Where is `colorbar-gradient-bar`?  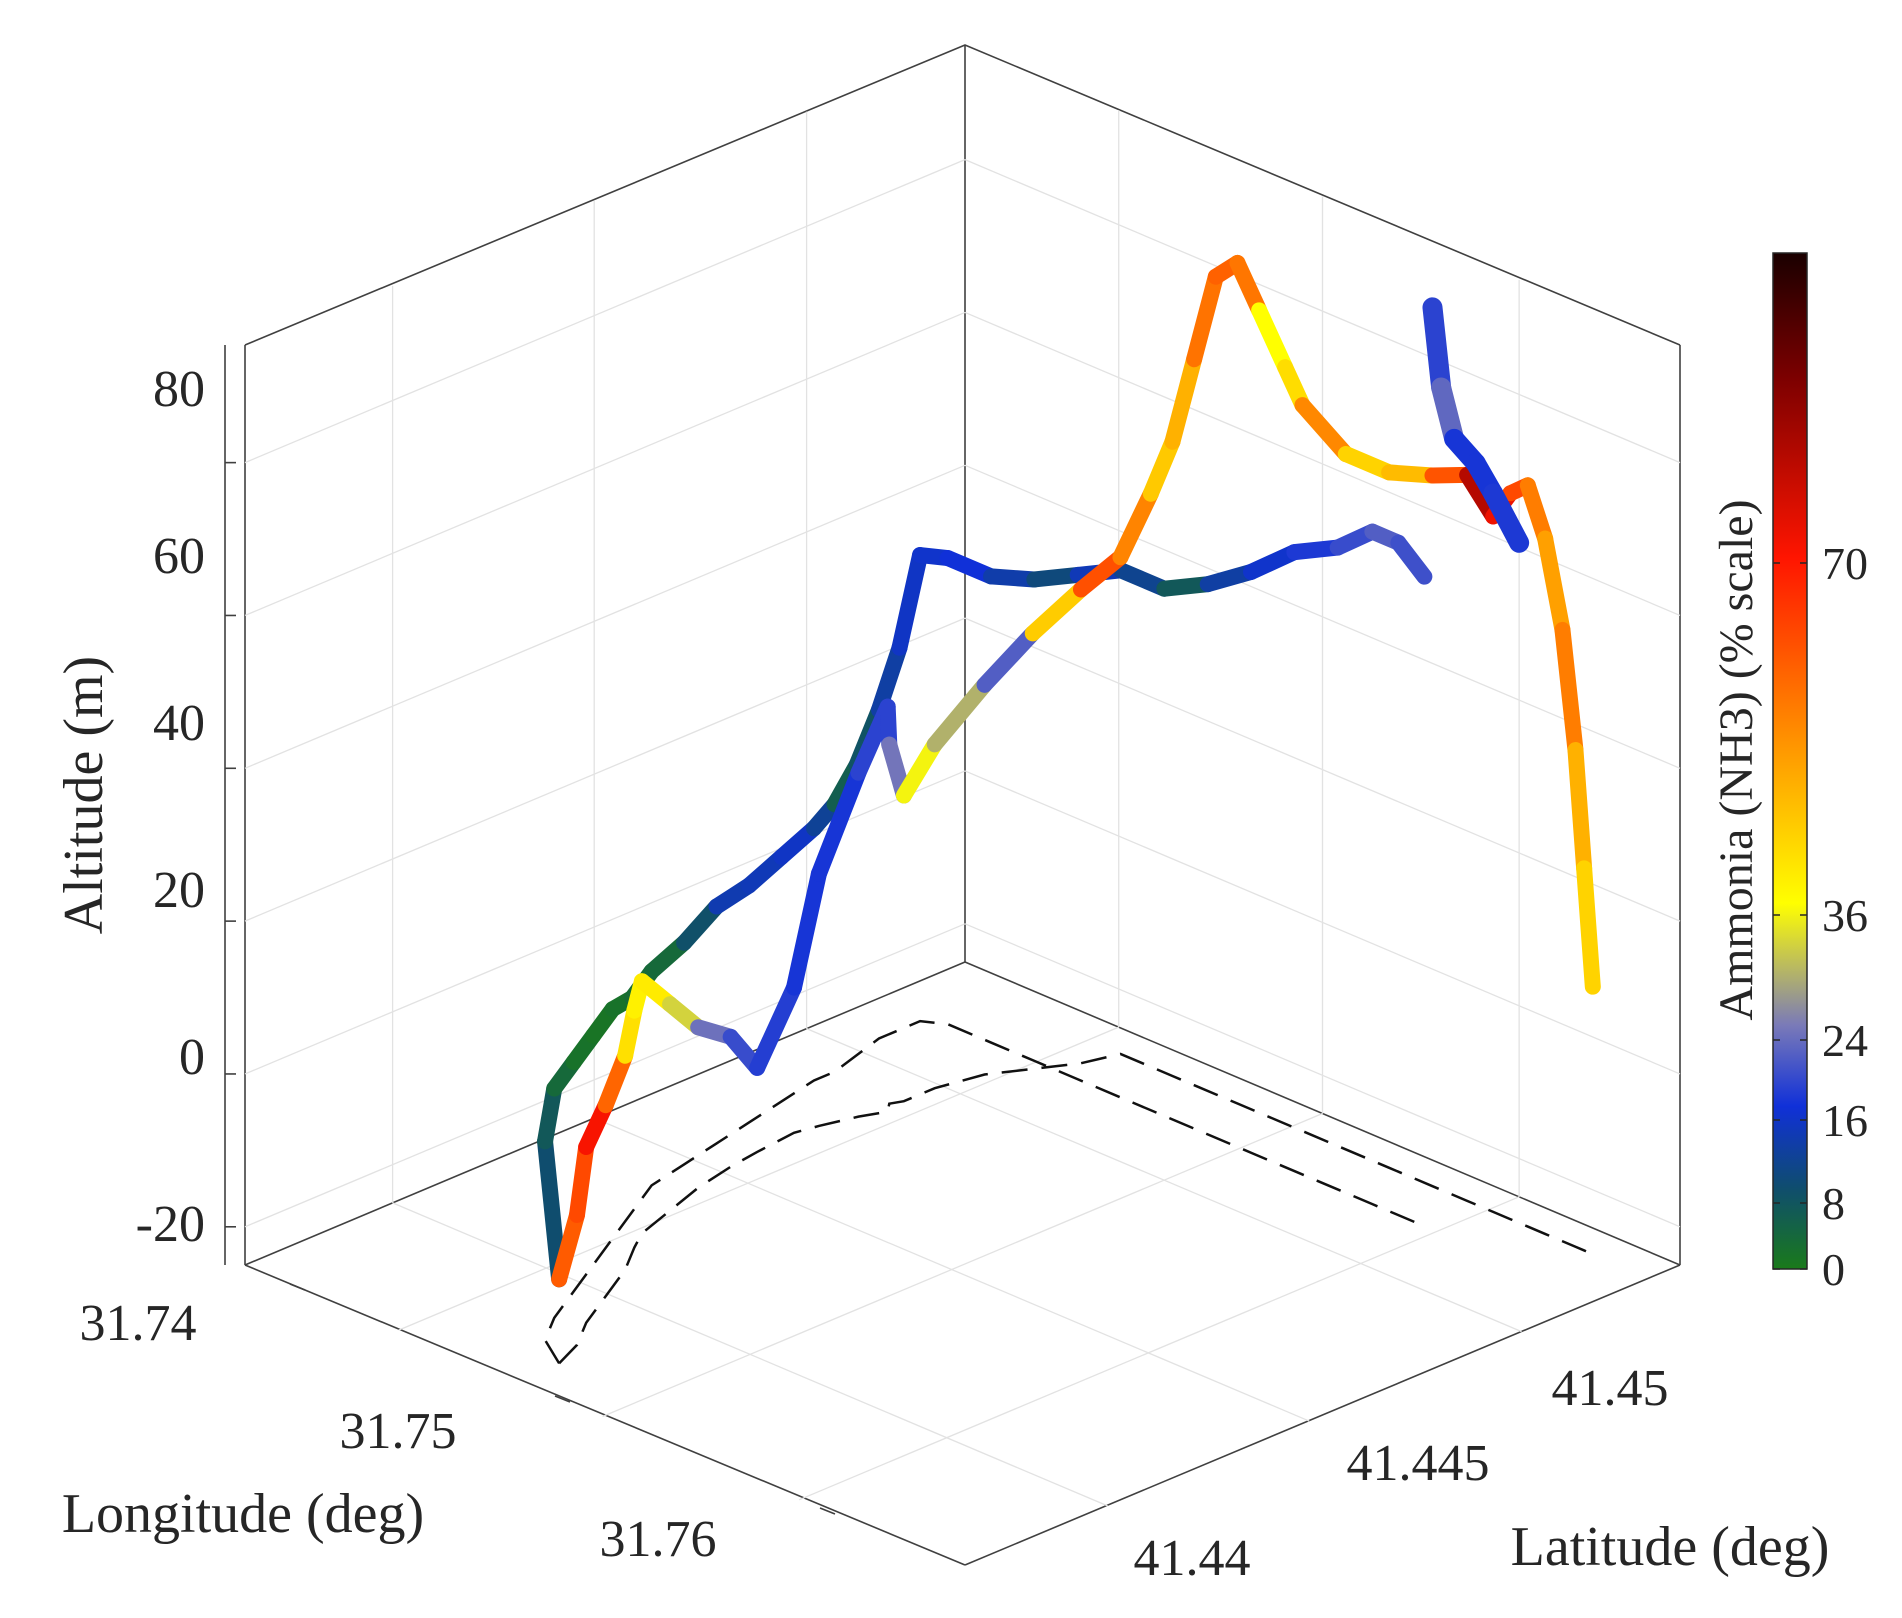 colorbar-gradient-bar is located at coordinates (1790, 761).